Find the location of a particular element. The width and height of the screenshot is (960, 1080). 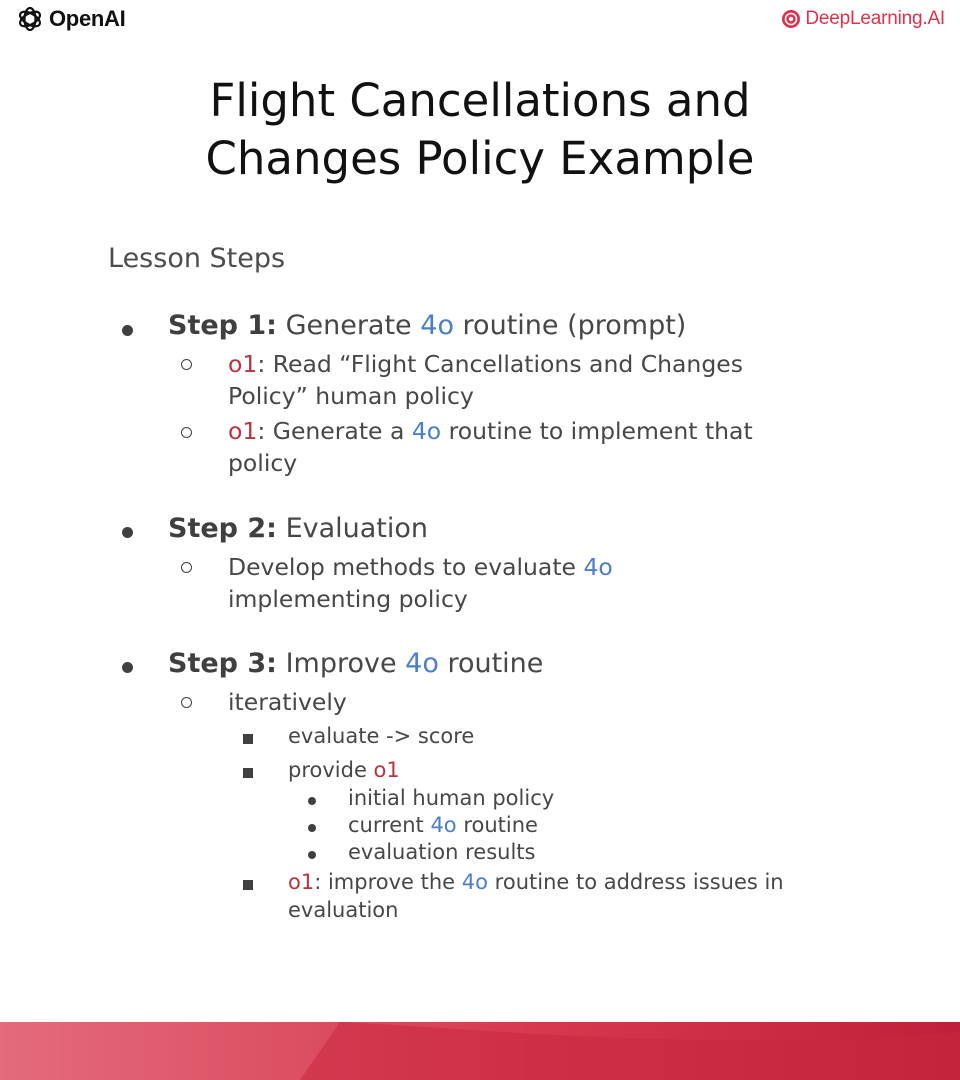

step-1-model: 4o is located at coordinates (437, 325).